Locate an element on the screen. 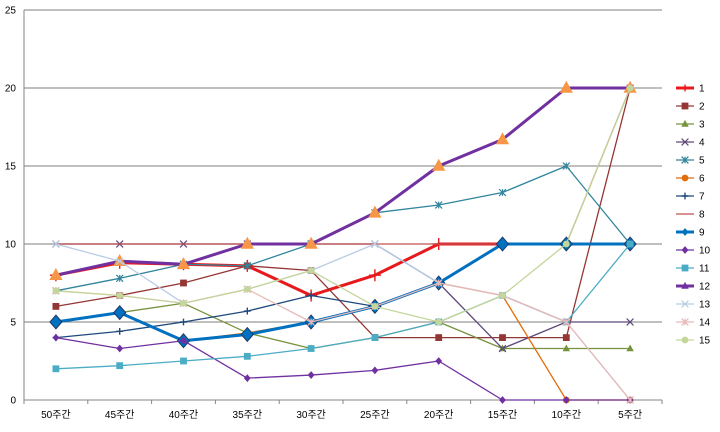 This screenshot has height=432, width=720. x-tick-label: 35주간 is located at coordinates (248, 415).